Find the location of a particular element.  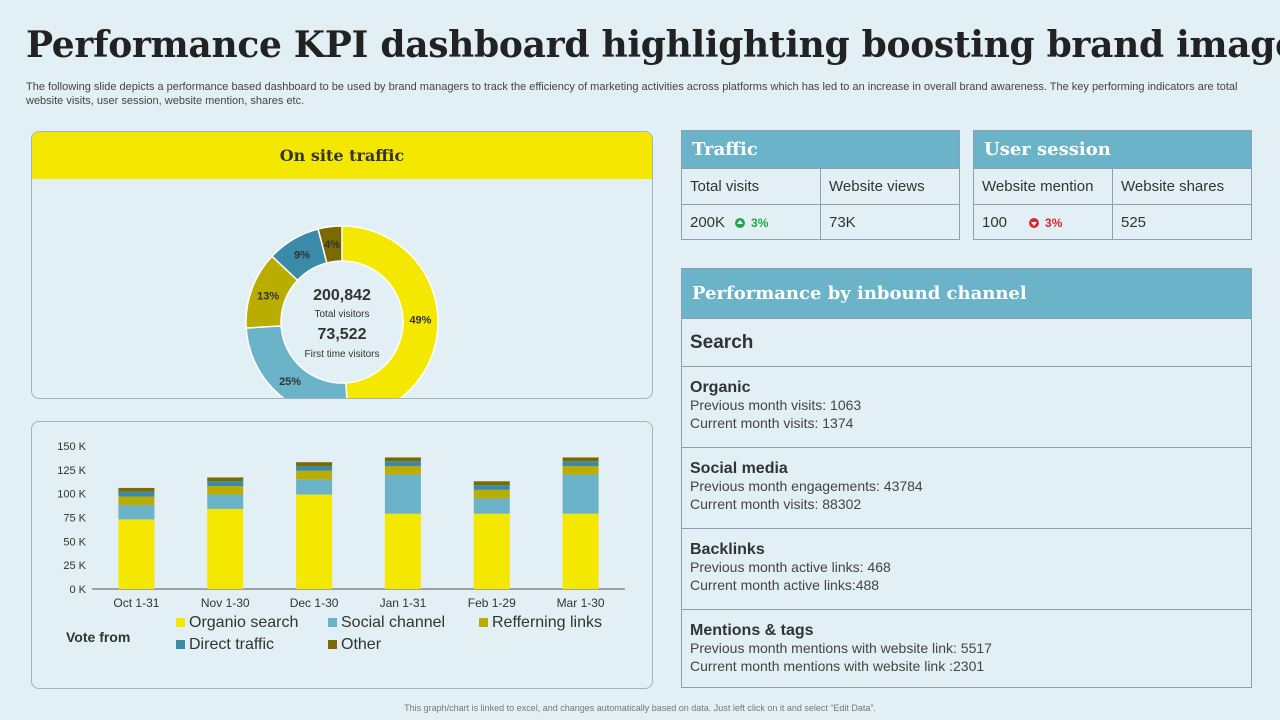

y-tick-label: 100 K is located at coordinates (71, 495).